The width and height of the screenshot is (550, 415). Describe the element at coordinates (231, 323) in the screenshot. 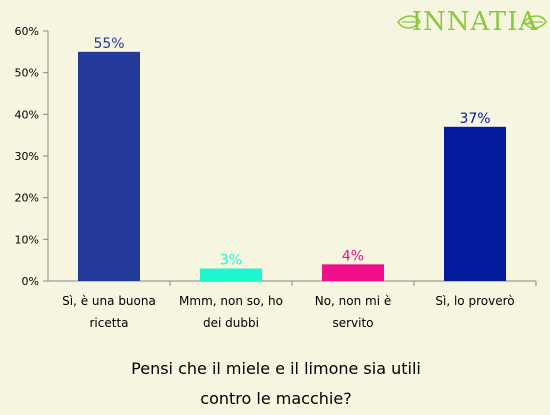

I see `x-tick-label: dei dubbi` at that location.